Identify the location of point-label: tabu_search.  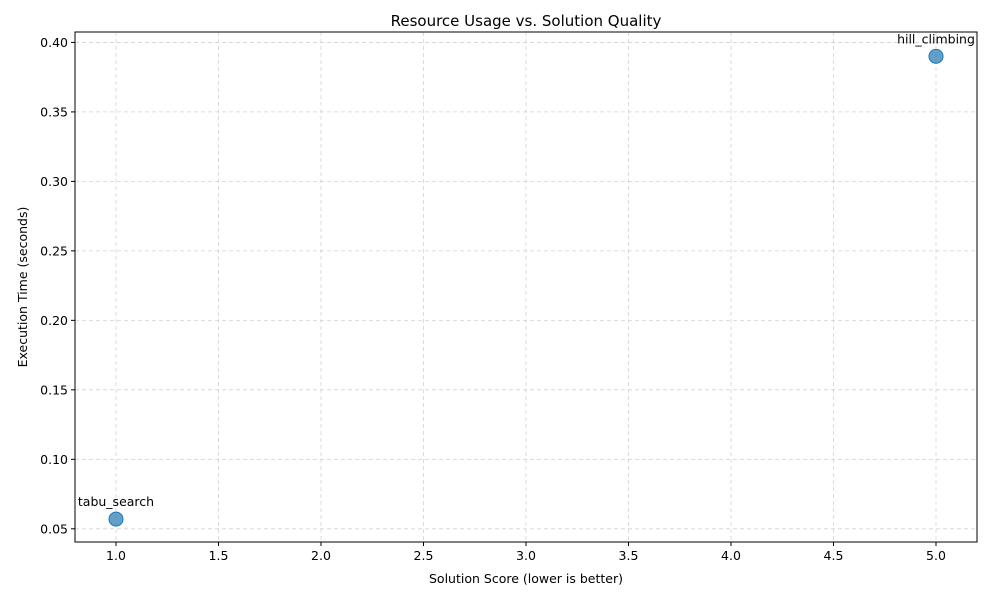
(116, 501).